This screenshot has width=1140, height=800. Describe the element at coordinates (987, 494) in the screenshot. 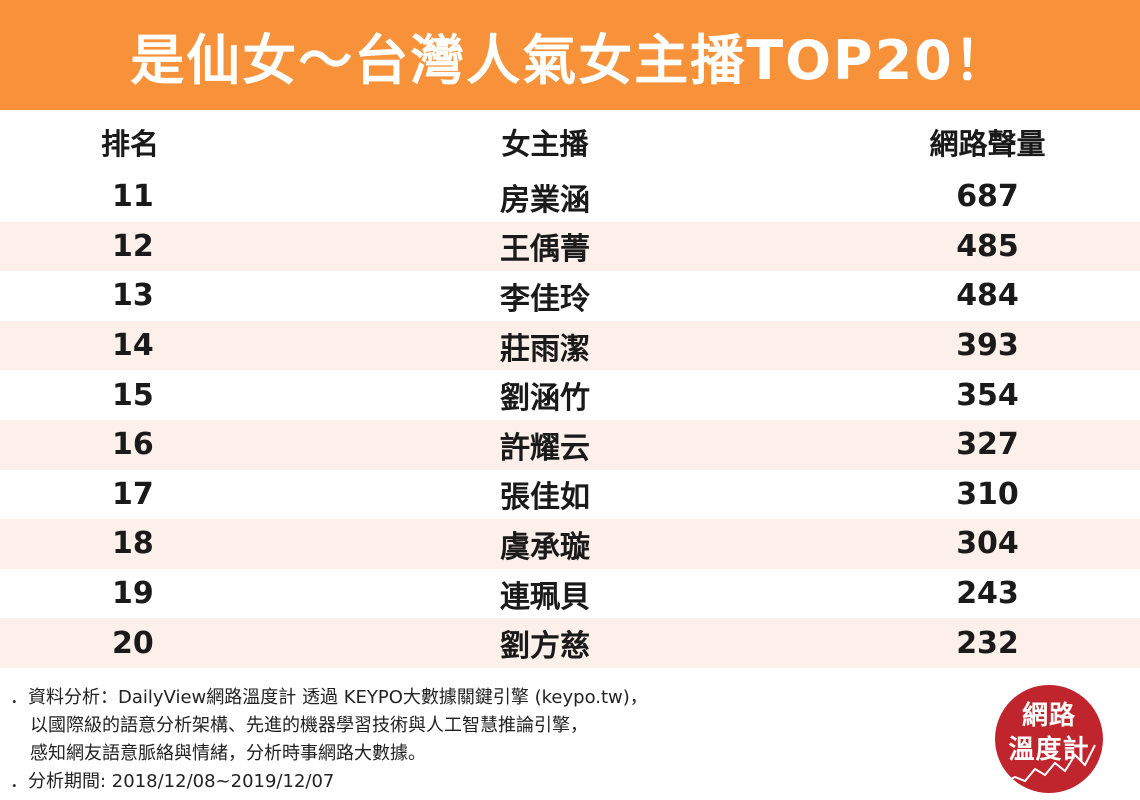

I see `volume-cell: 310` at that location.